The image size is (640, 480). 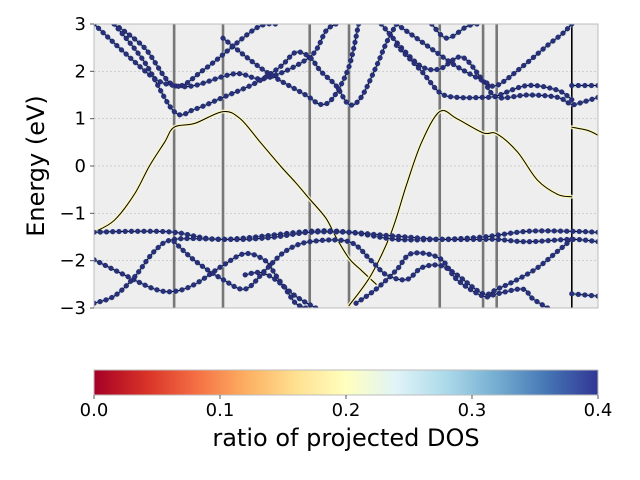 I want to click on y-tick-label: 0, so click(x=80, y=166).